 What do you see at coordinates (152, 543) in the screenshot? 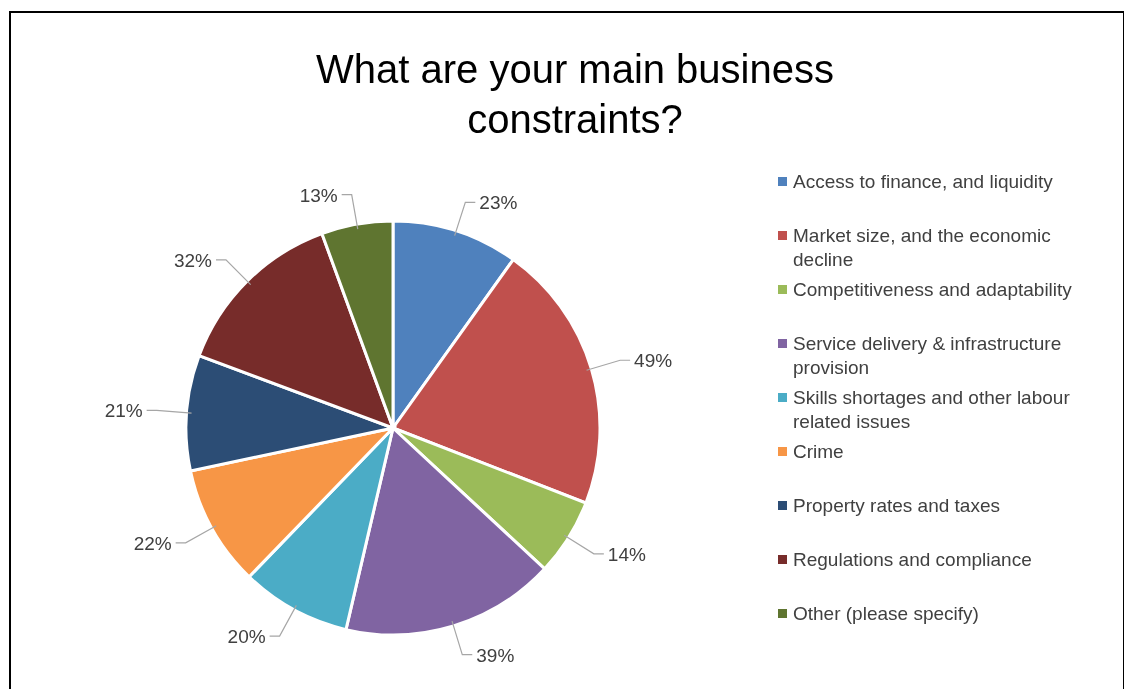
I see `data-label: 22%` at bounding box center [152, 543].